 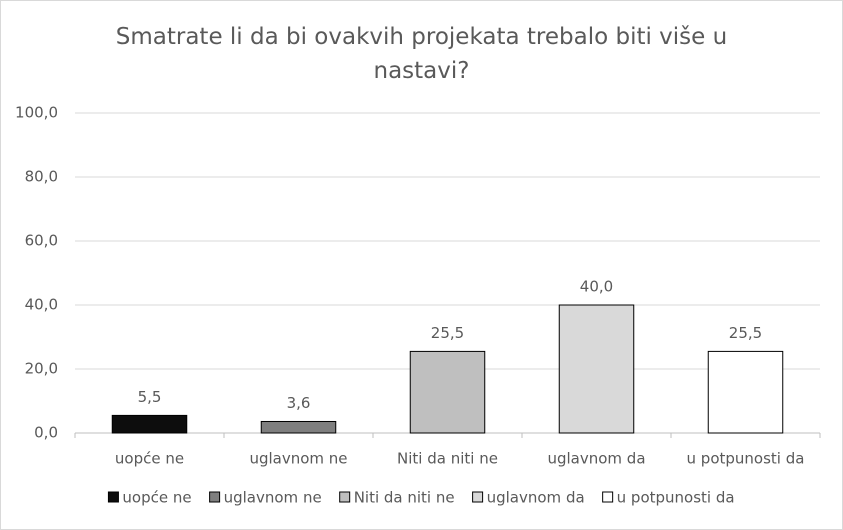 What do you see at coordinates (41, 369) in the screenshot?
I see `y-tick-label: 20,0` at bounding box center [41, 369].